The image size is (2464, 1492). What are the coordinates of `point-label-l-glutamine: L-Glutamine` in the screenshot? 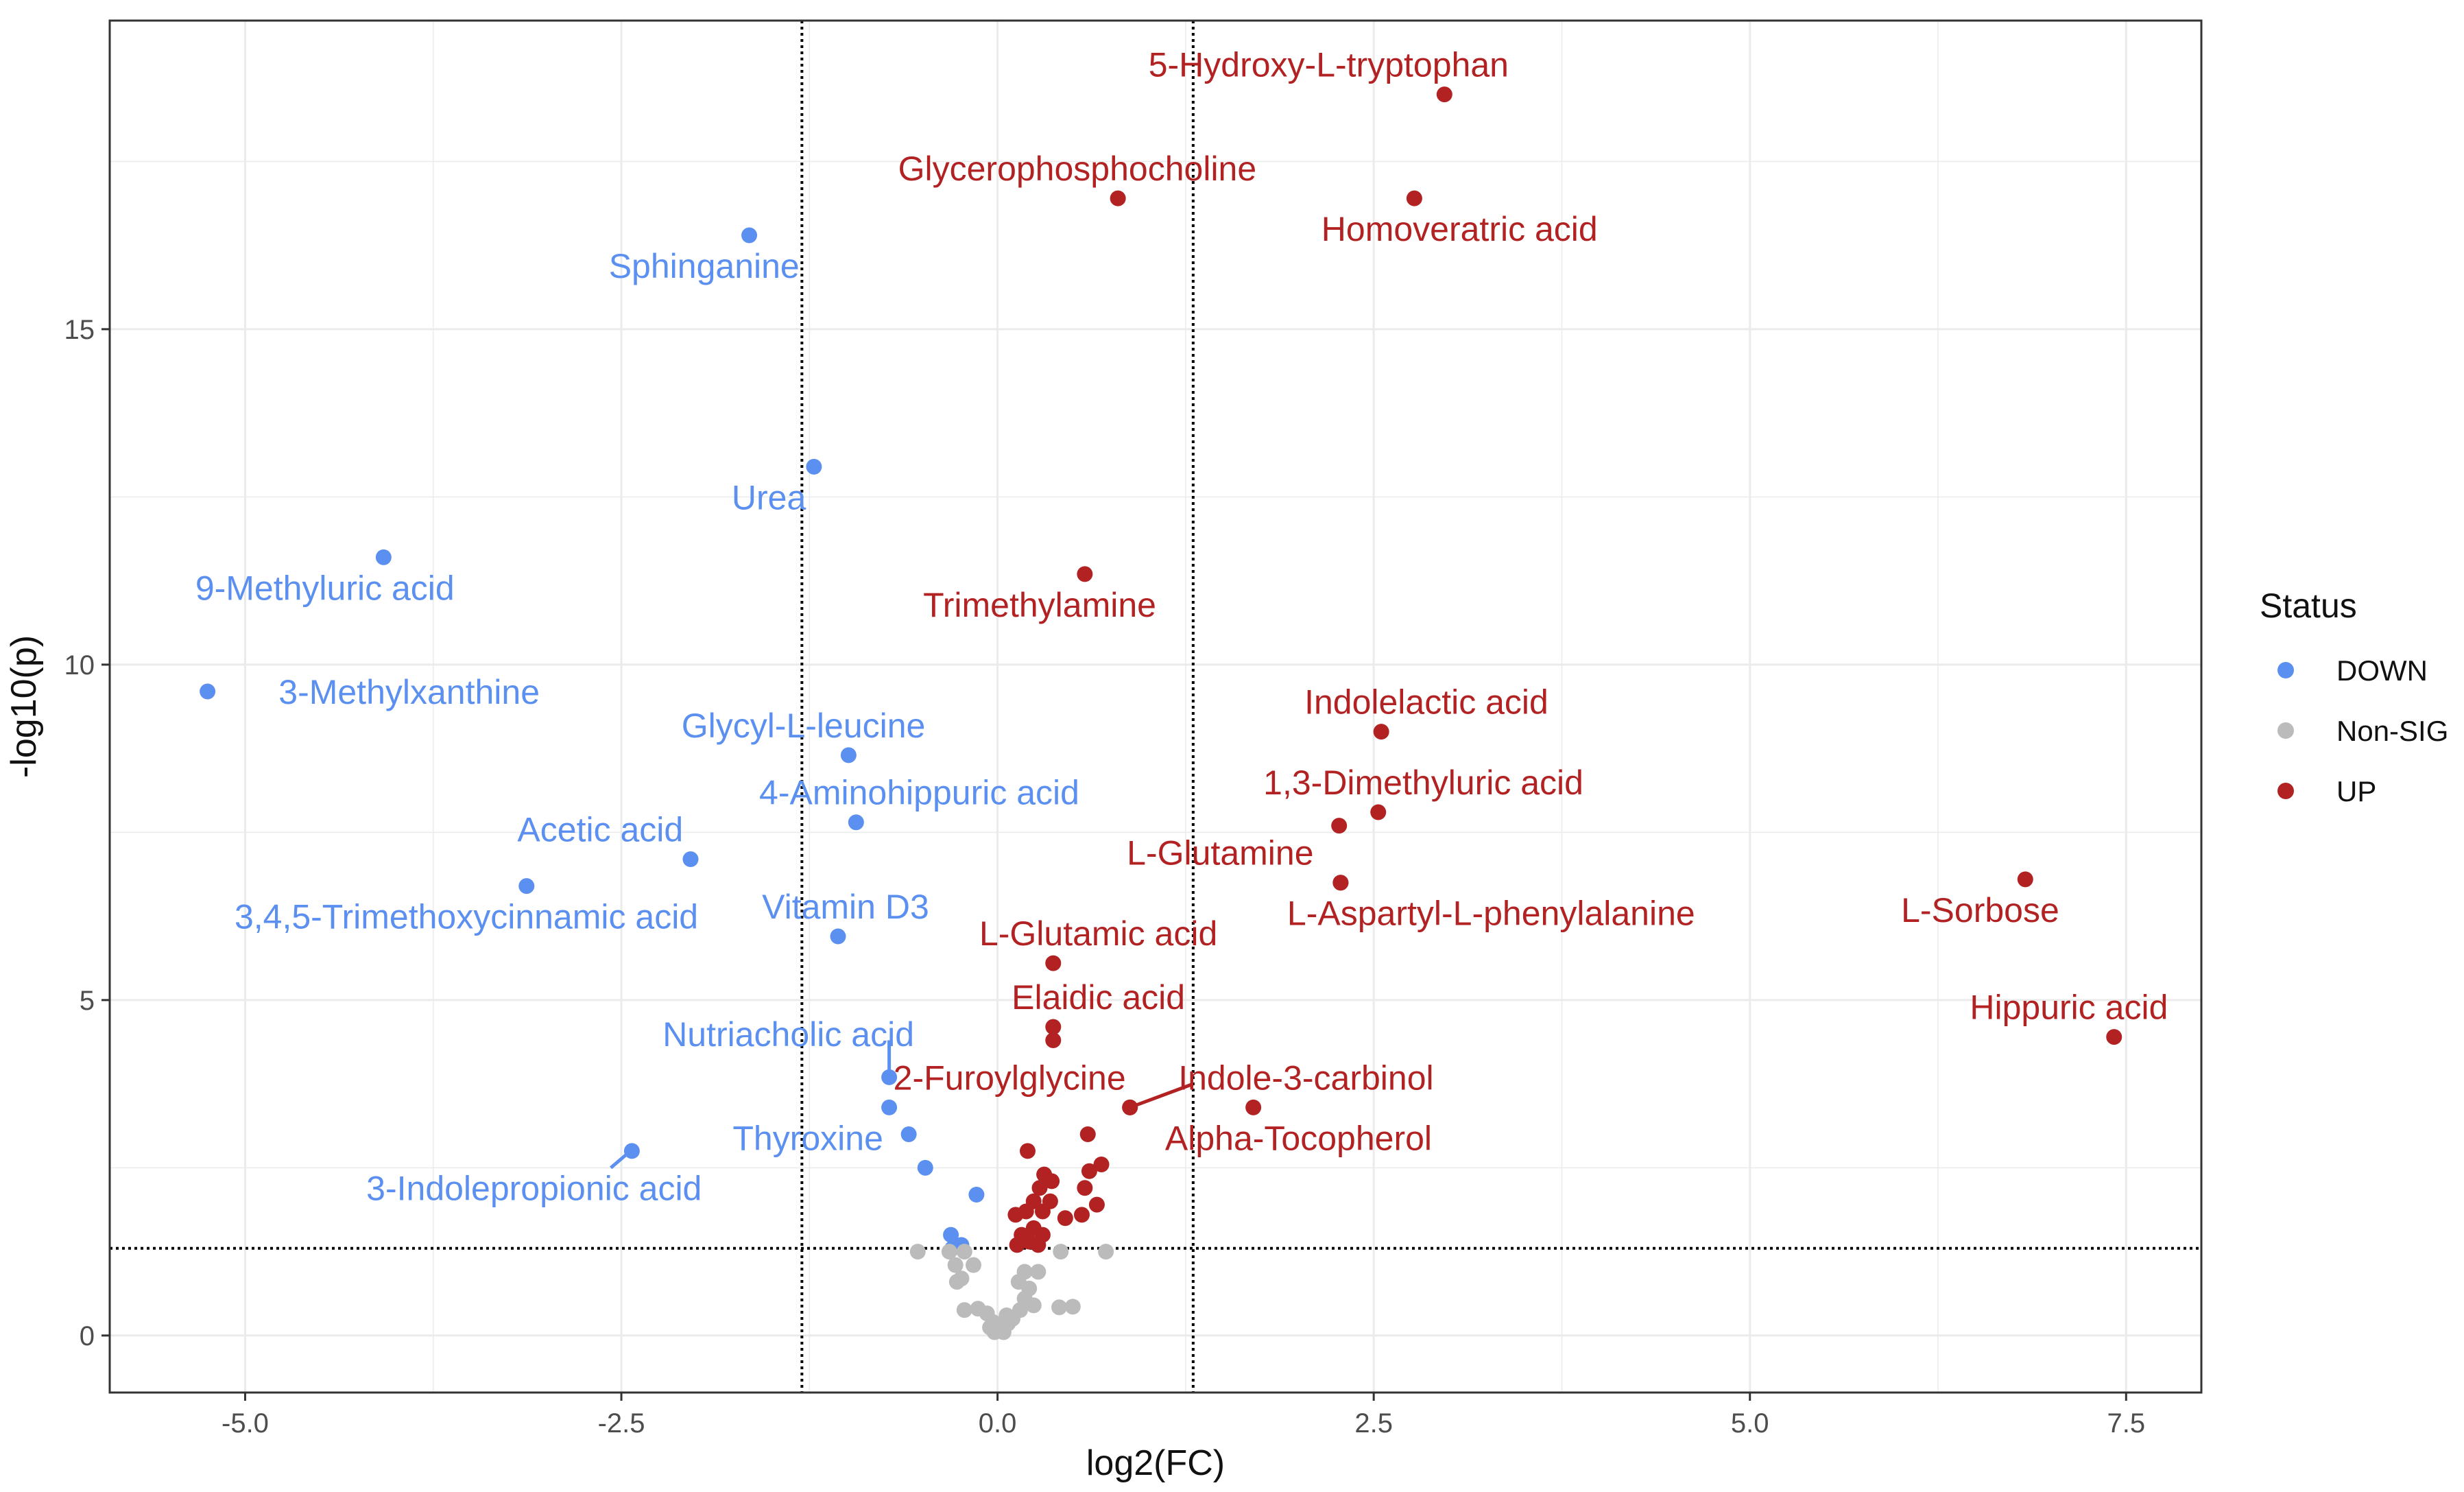 It's located at (1220, 853).